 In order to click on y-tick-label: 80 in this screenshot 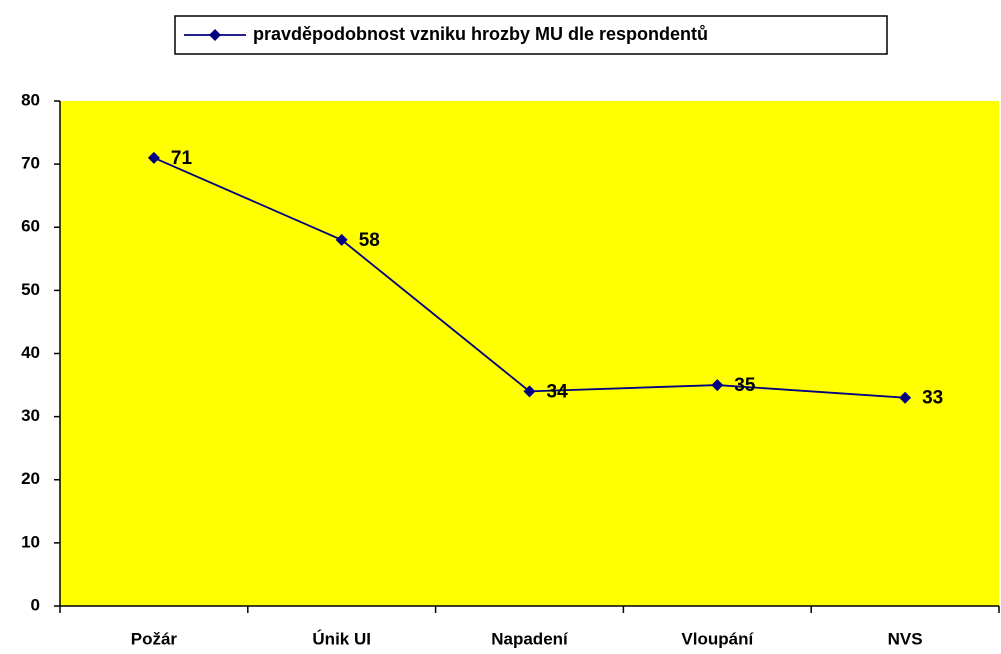, I will do `click(30, 99)`.